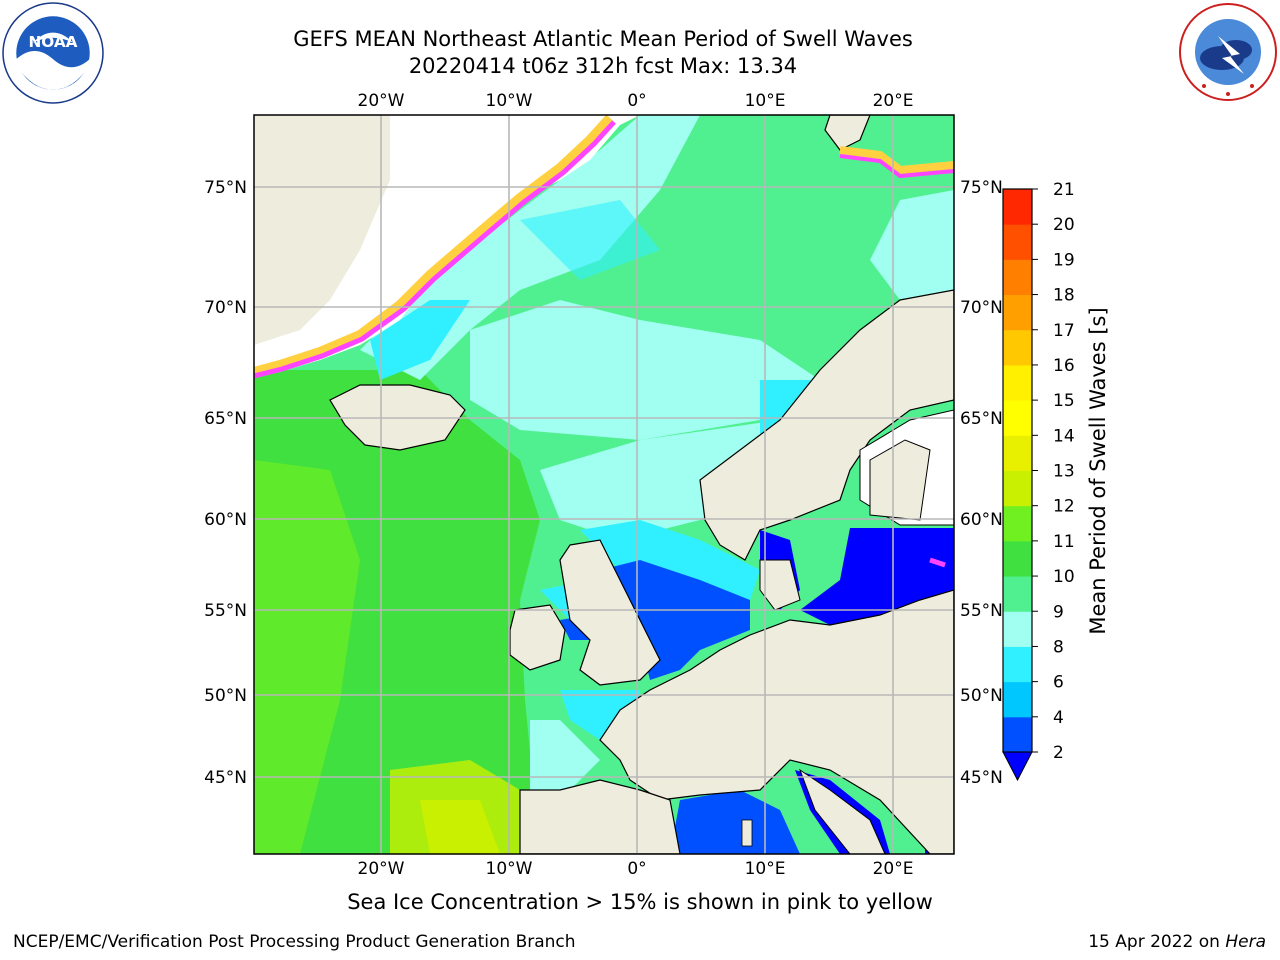  I want to click on denmark, so click(780, 585).